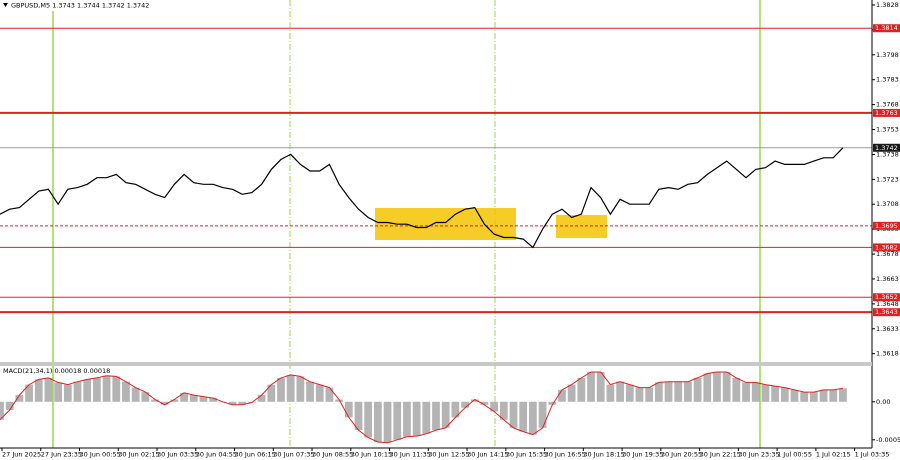 The image size is (900, 460). What do you see at coordinates (887, 55) in the screenshot?
I see `y-tick-label: 1.3798` at bounding box center [887, 55].